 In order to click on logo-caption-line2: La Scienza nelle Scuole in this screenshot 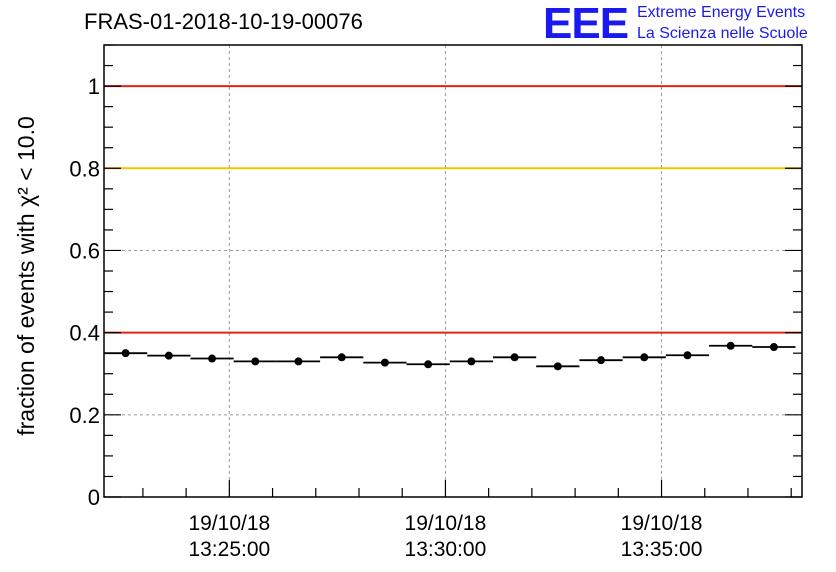, I will do `click(722, 33)`.